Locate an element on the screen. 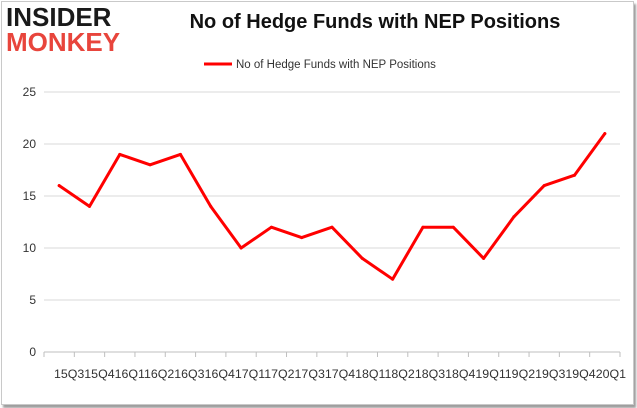 The height and width of the screenshot is (408, 637). legend-label: No of Hedge Funds with NEP Positions is located at coordinates (336, 65).